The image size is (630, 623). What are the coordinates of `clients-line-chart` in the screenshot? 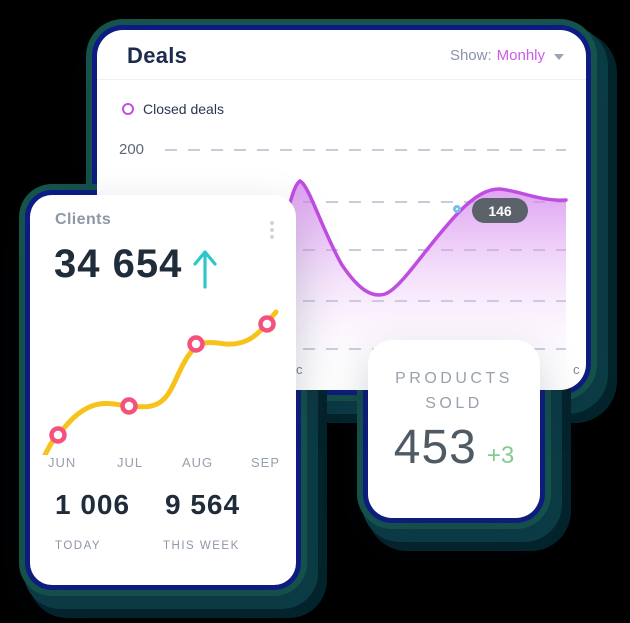 It's located at (163, 375).